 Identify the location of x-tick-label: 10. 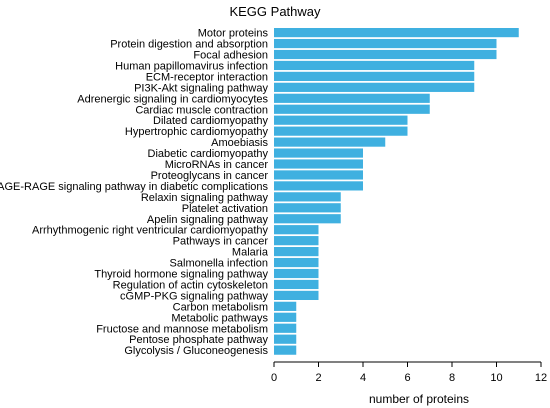
(496, 378).